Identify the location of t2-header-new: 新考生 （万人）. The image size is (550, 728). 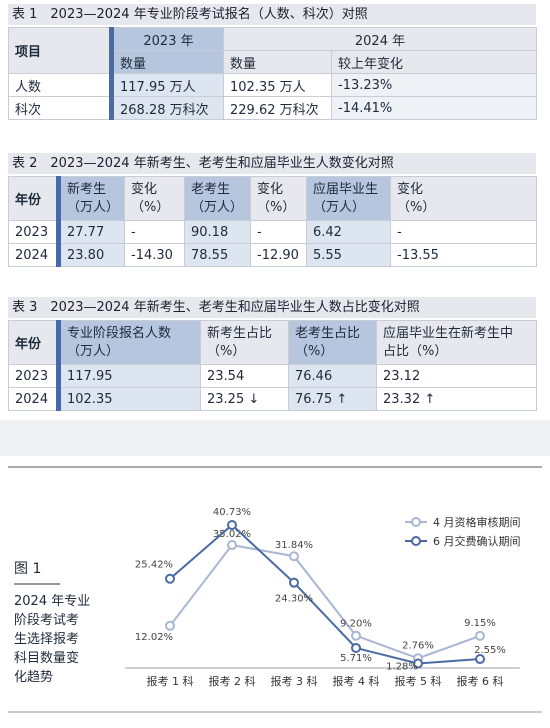
(90, 198).